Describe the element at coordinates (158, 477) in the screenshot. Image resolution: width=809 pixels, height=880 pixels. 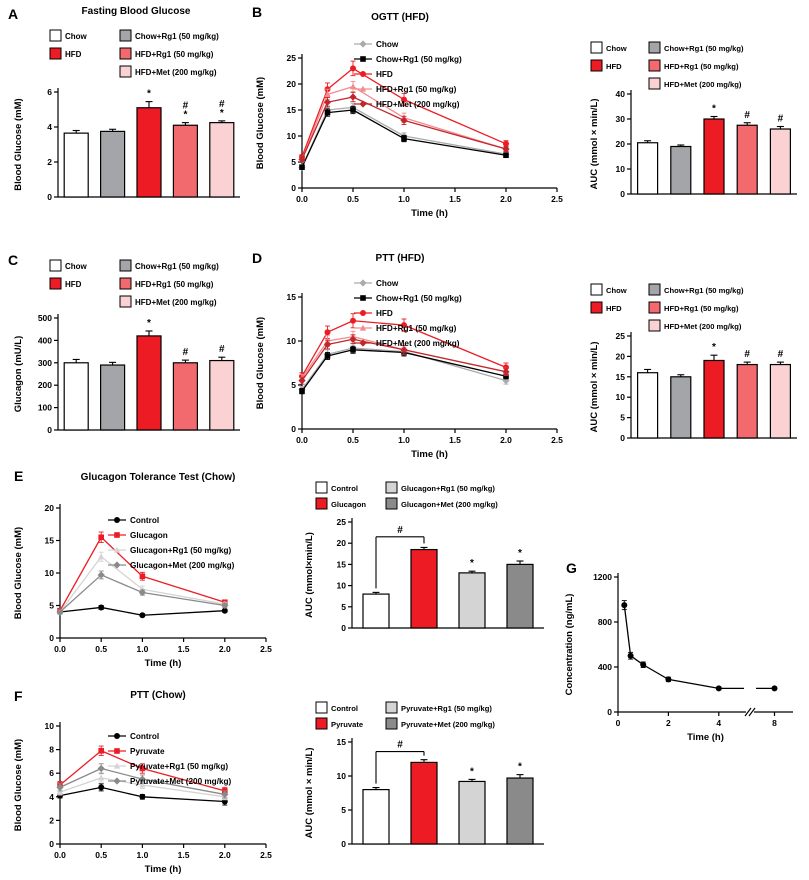
I see `svg-text: Glucagon Tolerance Test (Chow)` at that location.